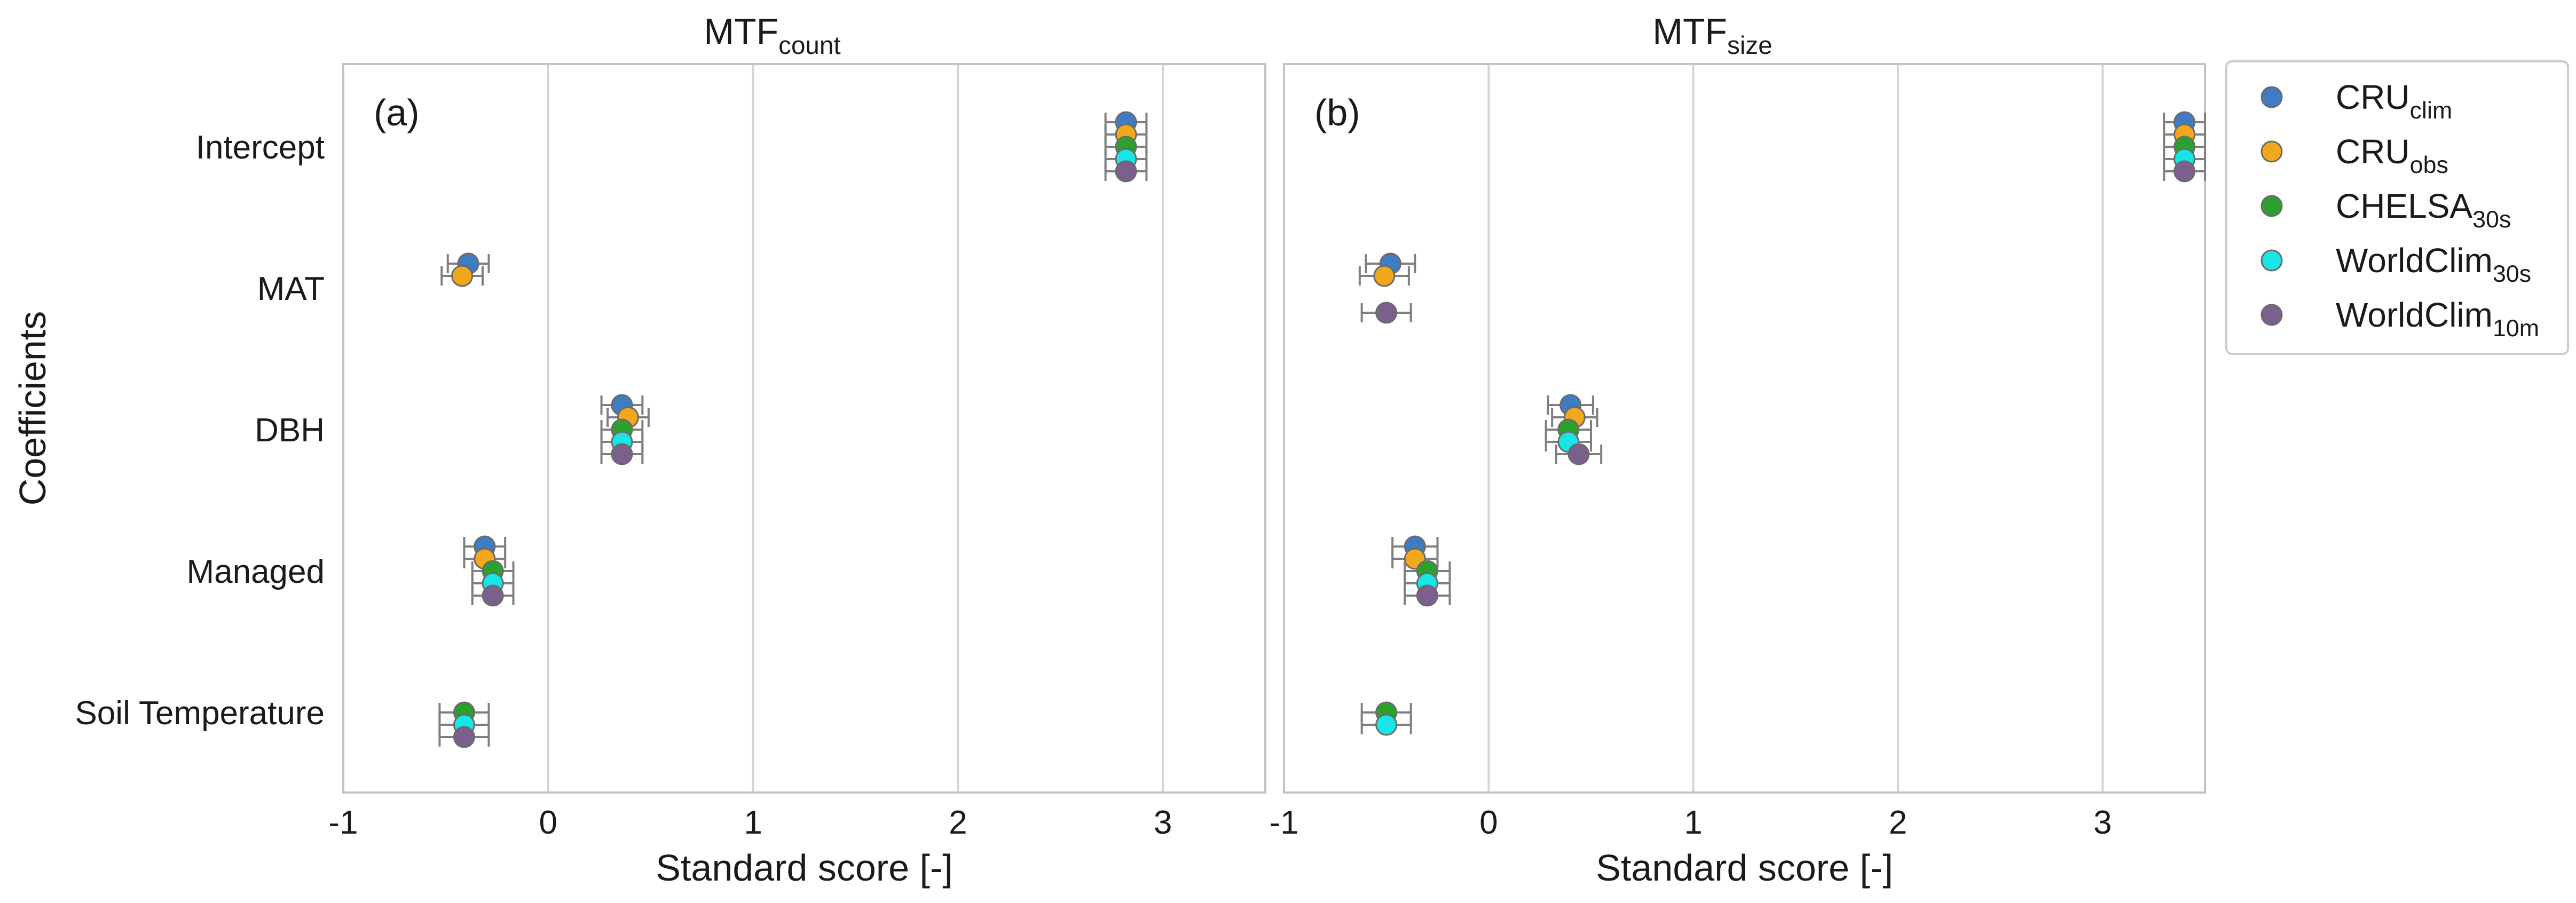 The width and height of the screenshot is (2576, 903). What do you see at coordinates (255, 571) in the screenshot?
I see `y-tick-label: Managed` at bounding box center [255, 571].